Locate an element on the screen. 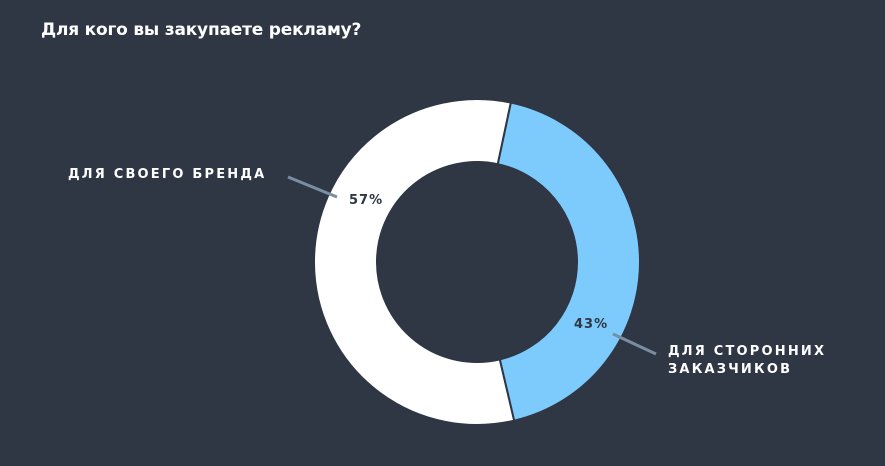 The image size is (885, 466). slice-category-label-line: ДЛЯ СВОЕГО БРЕНДА is located at coordinates (167, 174).